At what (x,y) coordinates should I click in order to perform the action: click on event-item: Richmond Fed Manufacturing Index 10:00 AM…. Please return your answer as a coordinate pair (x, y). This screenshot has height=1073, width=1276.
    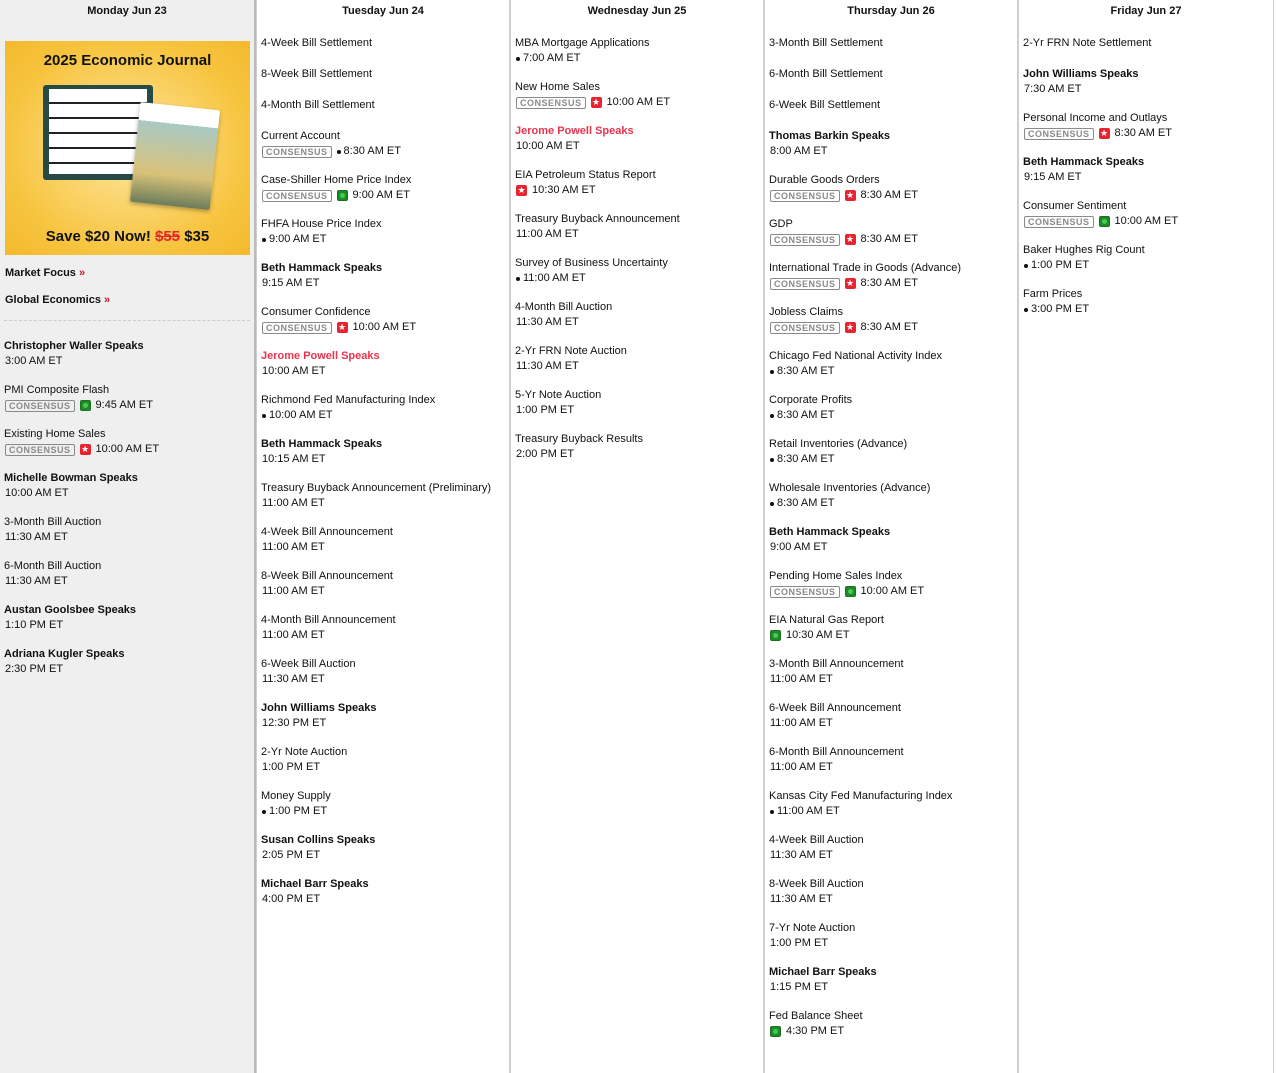
    Looking at the image, I should click on (383, 408).